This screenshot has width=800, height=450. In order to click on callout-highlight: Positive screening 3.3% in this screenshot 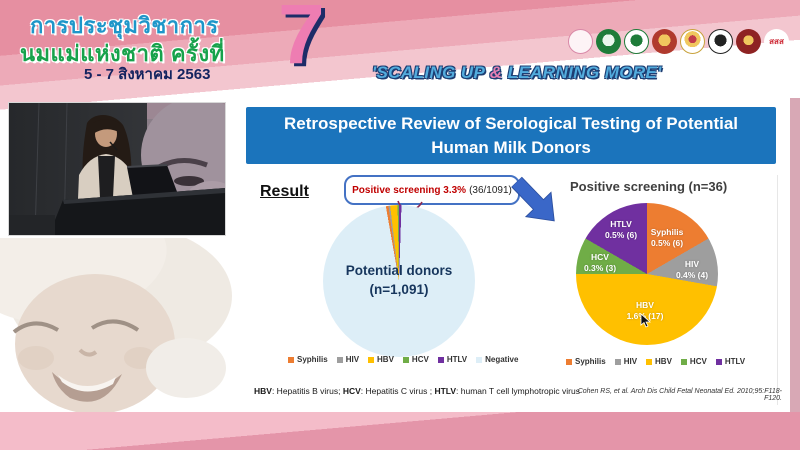, I will do `click(409, 190)`.